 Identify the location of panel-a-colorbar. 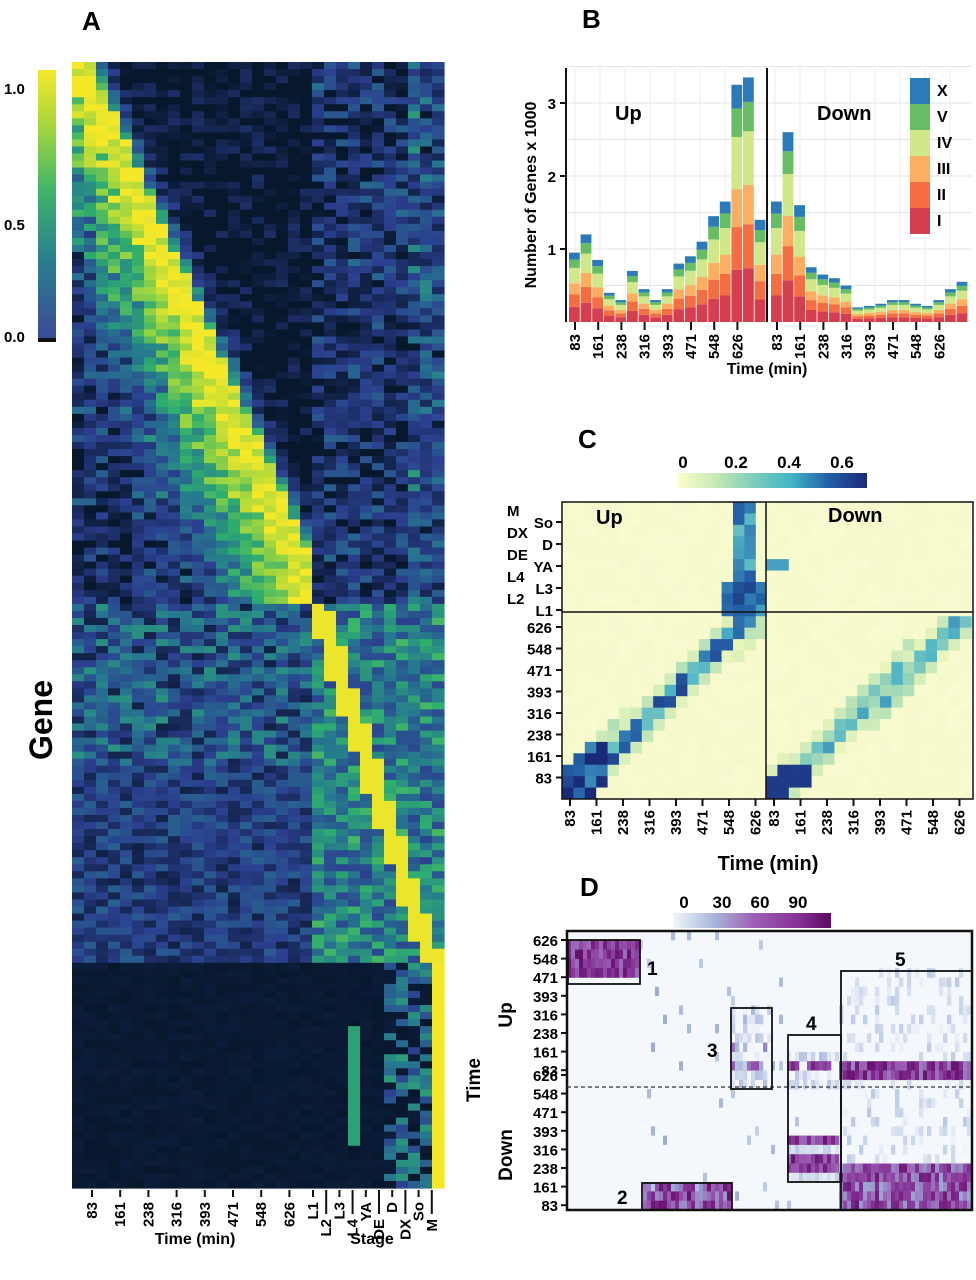
(47, 205).